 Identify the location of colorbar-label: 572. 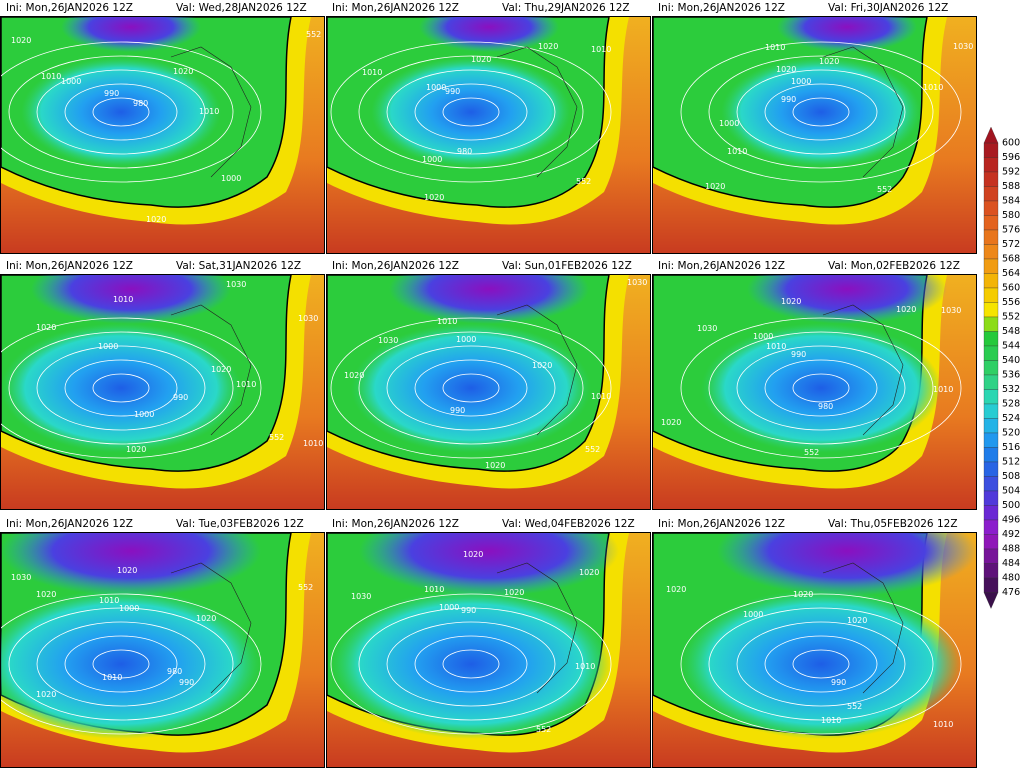
(1011, 244).